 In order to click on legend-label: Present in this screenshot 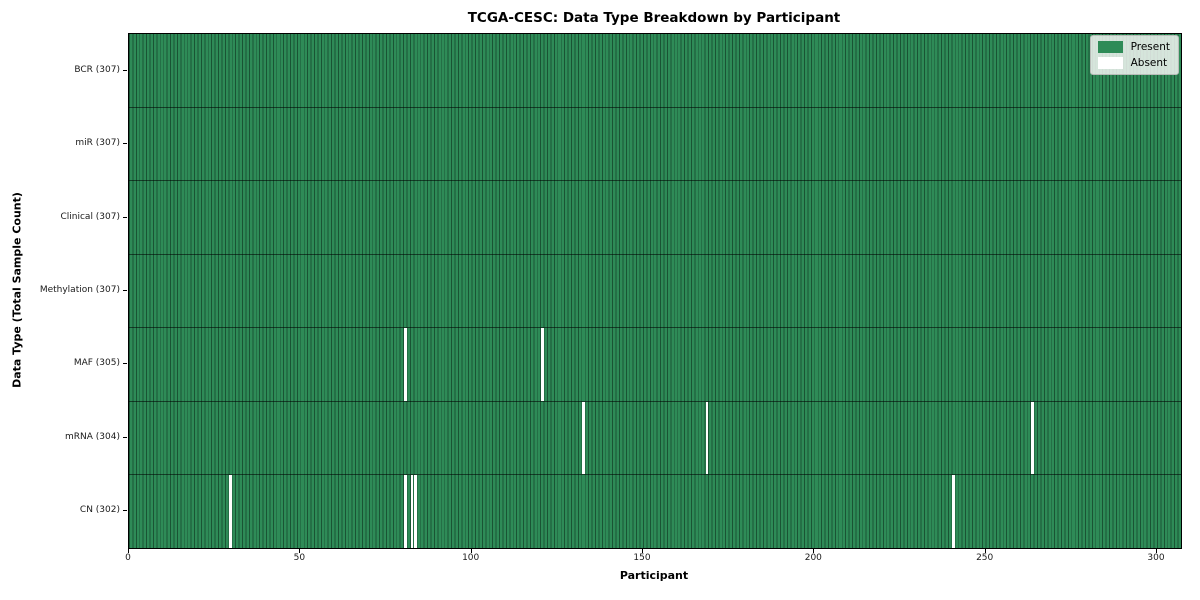, I will do `click(1150, 47)`.